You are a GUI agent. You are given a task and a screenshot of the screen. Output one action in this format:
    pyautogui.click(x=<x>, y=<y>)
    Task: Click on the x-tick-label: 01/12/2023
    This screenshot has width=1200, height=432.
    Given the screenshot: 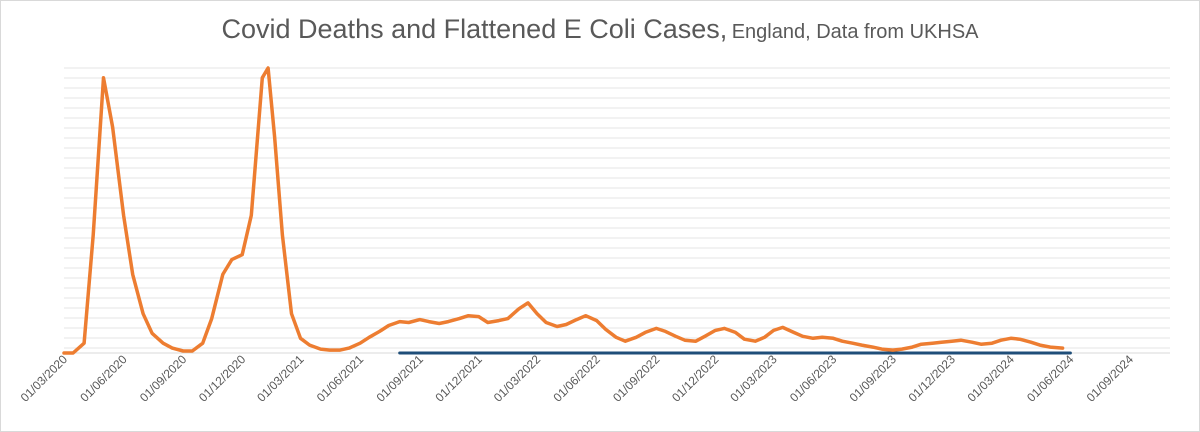 What is the action you would take?
    pyautogui.click(x=932, y=378)
    